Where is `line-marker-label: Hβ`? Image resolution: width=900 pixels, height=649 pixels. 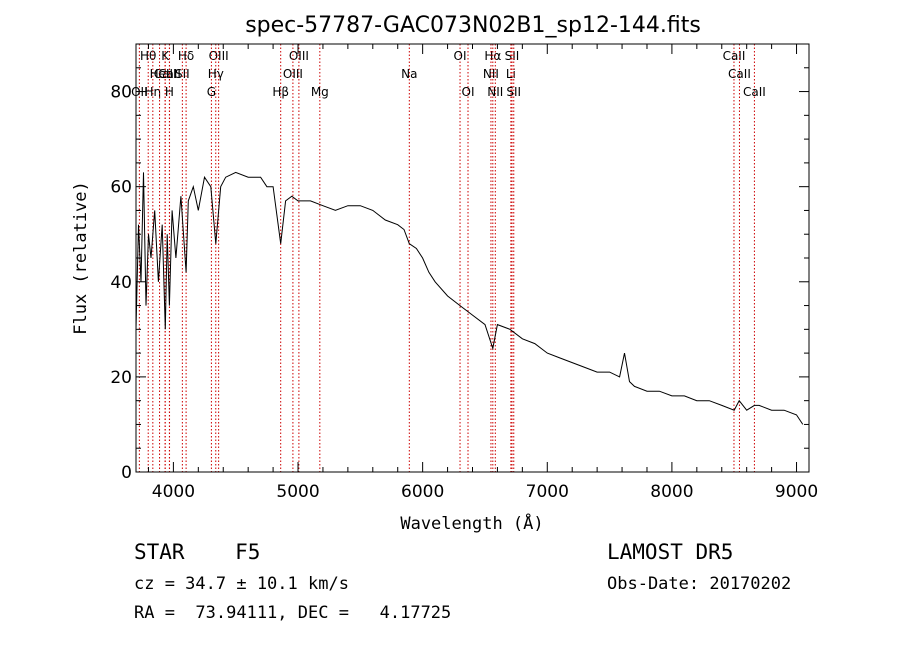
line-marker-label: Hβ is located at coordinates (280, 92).